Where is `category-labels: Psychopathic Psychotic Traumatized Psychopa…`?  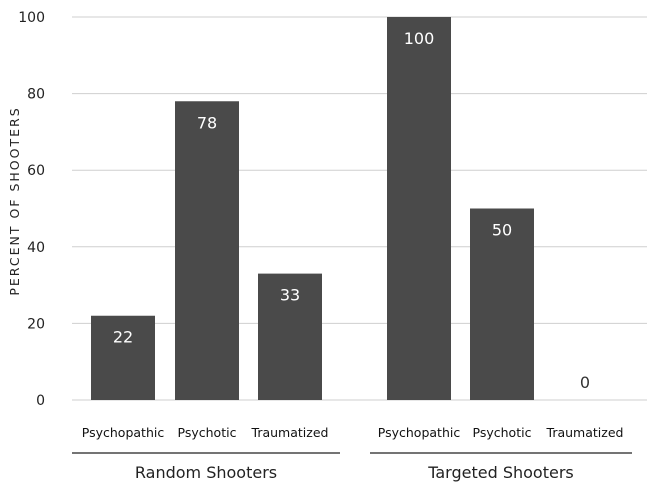 category-labels: Psychopathic Psychotic Traumatized Psychopa… is located at coordinates (353, 432).